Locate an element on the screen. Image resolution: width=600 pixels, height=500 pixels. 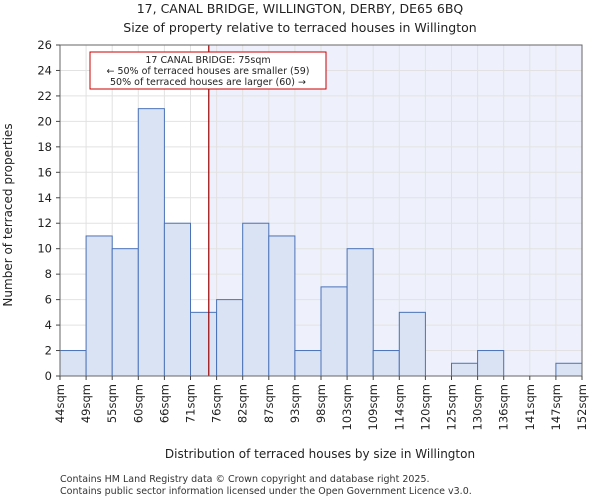
bar-147sqm is located at coordinates (569, 369).